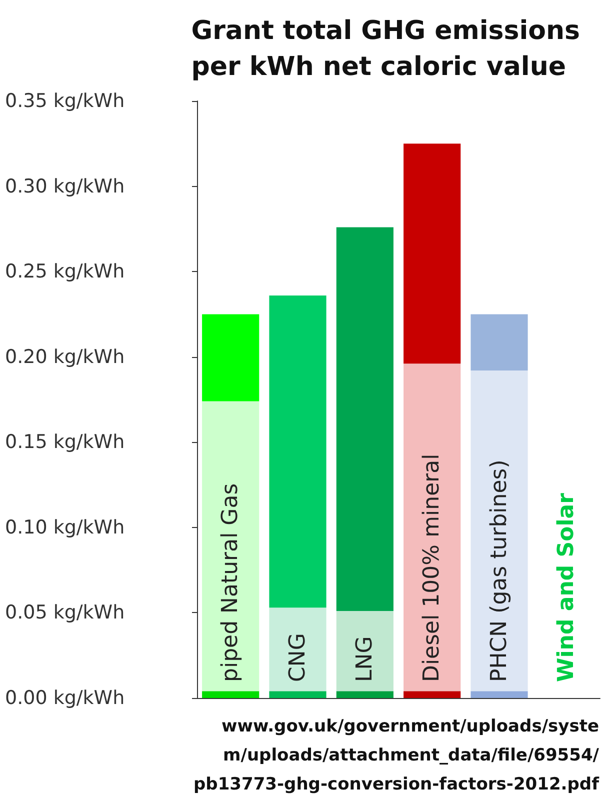 This screenshot has width=605, height=810. Describe the element at coordinates (65, 527) in the screenshot. I see `y-tick-label: 0.10 kg/kWh` at that location.